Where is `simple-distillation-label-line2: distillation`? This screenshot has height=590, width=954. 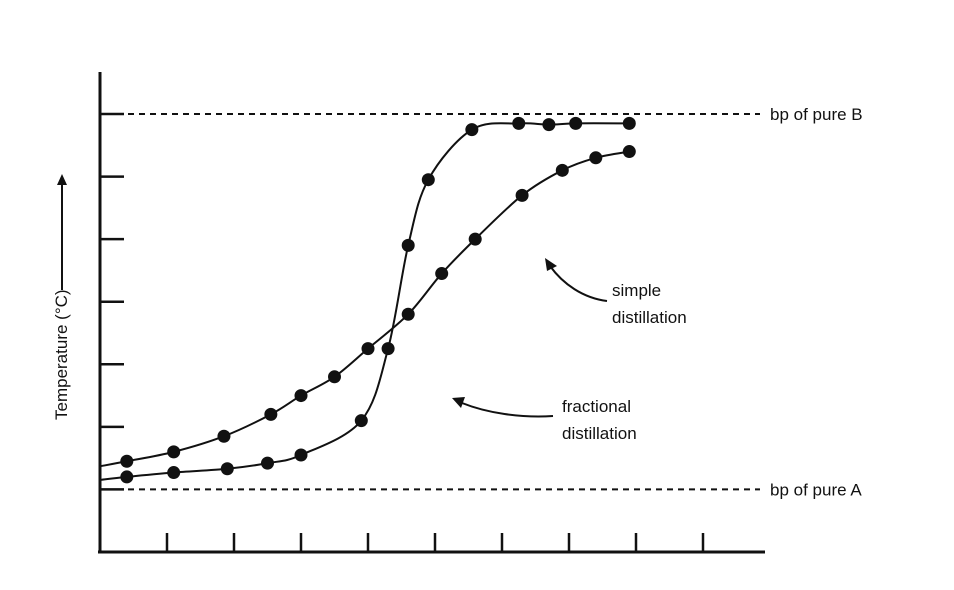 simple-distillation-label-line2: distillation is located at coordinates (649, 317).